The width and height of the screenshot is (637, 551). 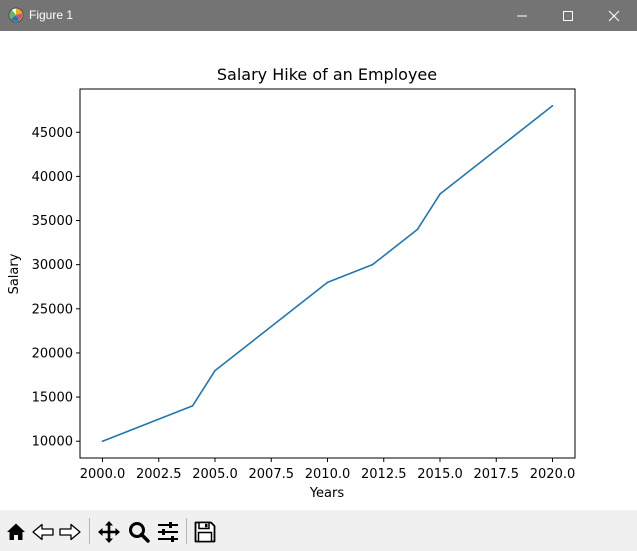 I want to click on back-button, so click(x=43, y=532).